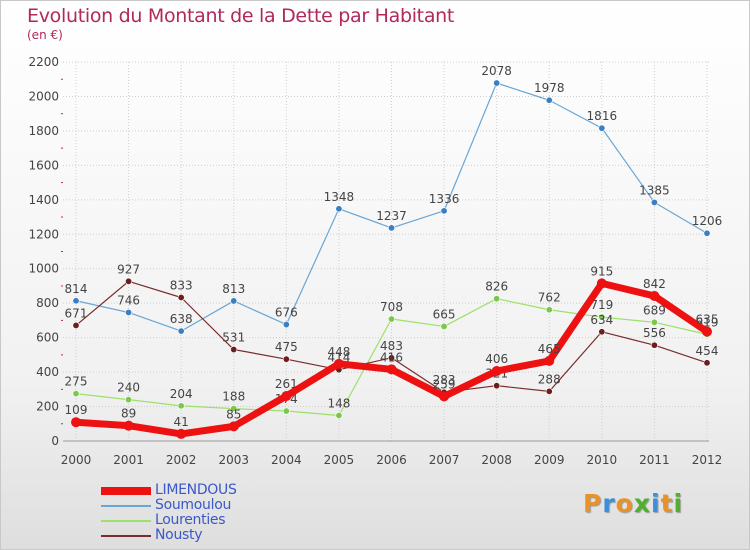 The image size is (750, 550). I want to click on legend-label: LIMENDOUS, so click(196, 490).